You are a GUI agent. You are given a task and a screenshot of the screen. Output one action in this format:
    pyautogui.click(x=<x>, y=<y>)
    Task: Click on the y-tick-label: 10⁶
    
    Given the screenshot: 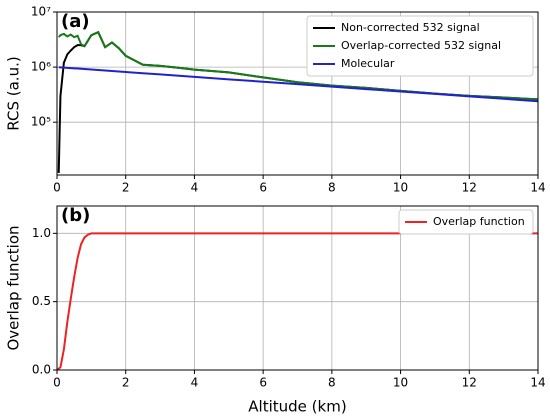 What is the action you would take?
    pyautogui.click(x=41, y=67)
    